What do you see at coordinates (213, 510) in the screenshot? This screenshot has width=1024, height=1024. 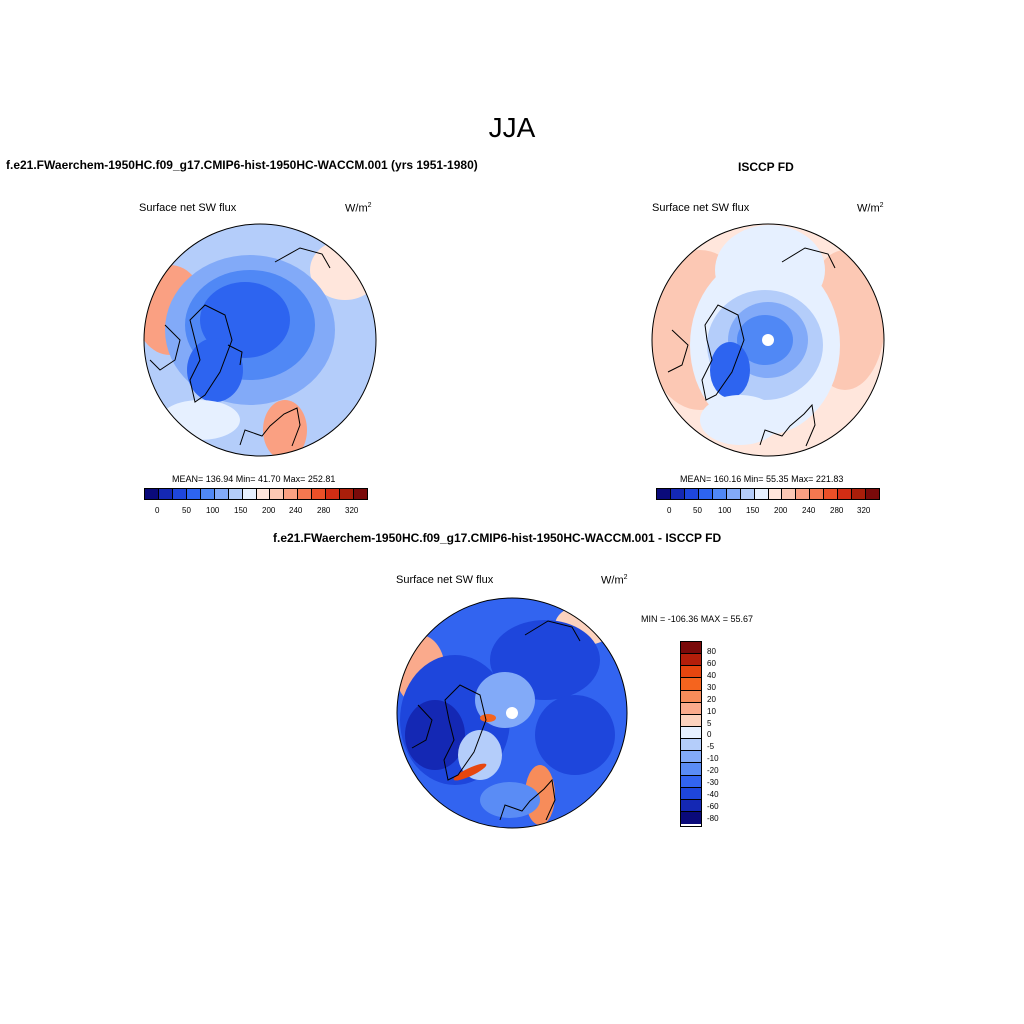 I see `model-tick-2: 100` at bounding box center [213, 510].